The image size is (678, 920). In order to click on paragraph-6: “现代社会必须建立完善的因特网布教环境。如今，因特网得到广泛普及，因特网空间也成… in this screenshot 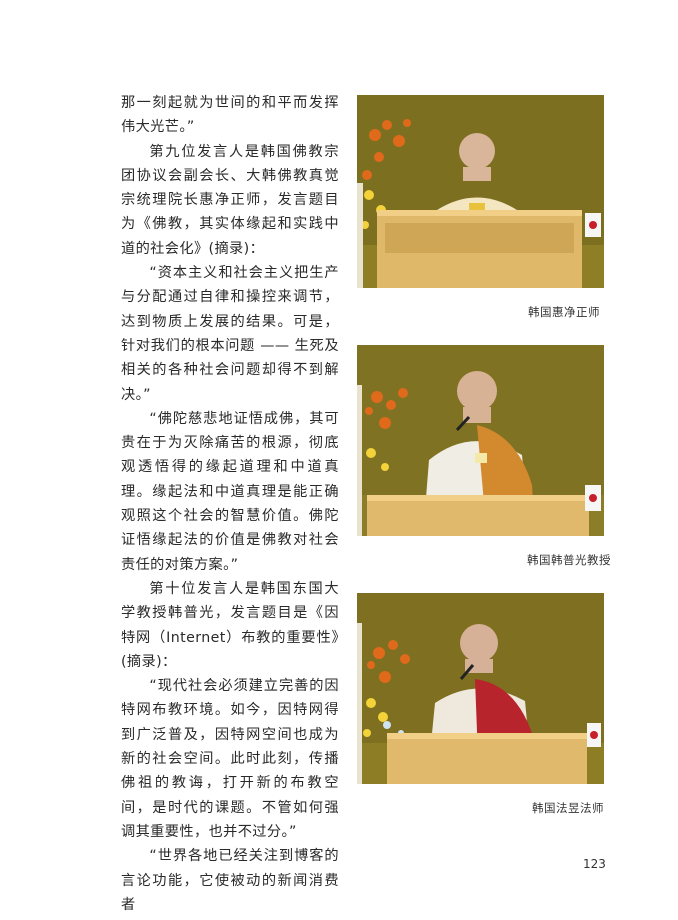, I will do `click(230, 759)`.